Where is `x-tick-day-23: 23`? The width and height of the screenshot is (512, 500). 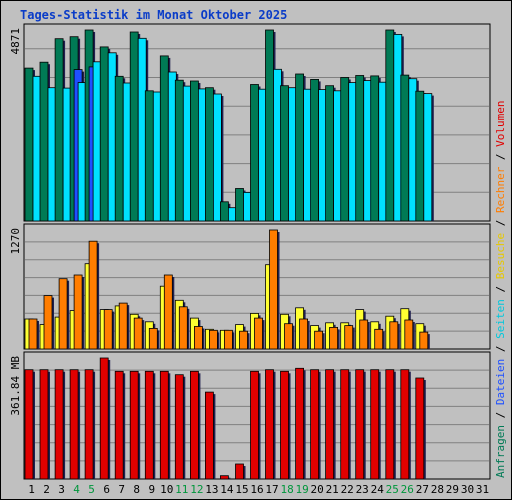 x-tick-day-23: 23 is located at coordinates (362, 489).